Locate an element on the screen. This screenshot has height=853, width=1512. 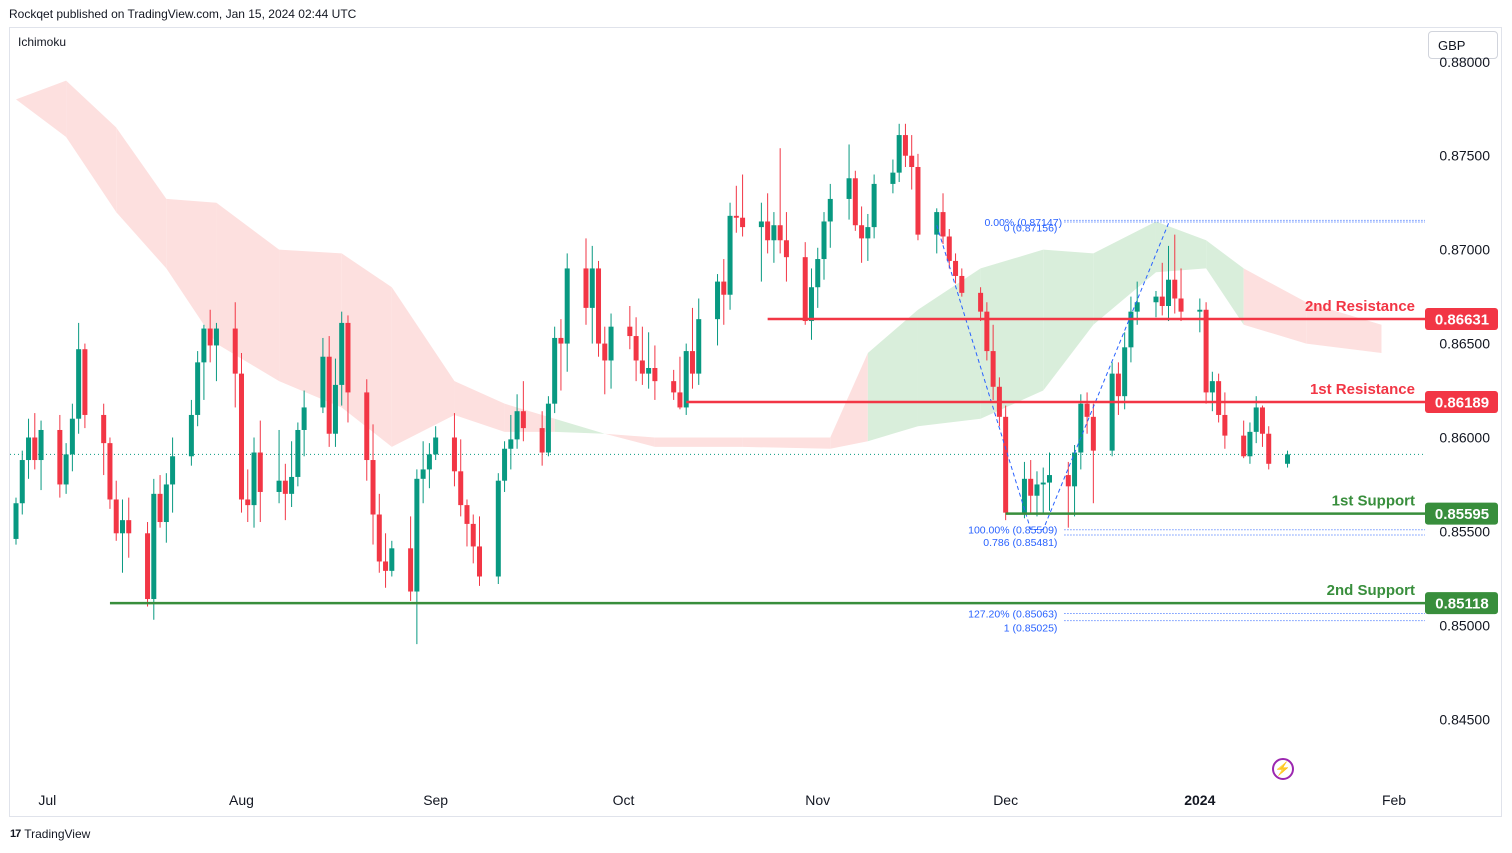
indicator-label: Ichimoku is located at coordinates (42, 42).